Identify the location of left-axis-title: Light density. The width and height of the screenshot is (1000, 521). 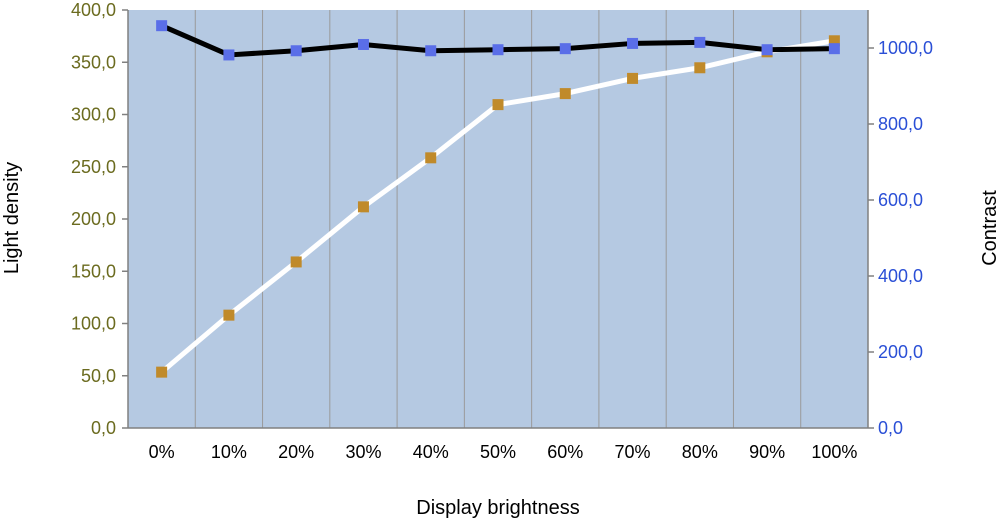
(12, 218).